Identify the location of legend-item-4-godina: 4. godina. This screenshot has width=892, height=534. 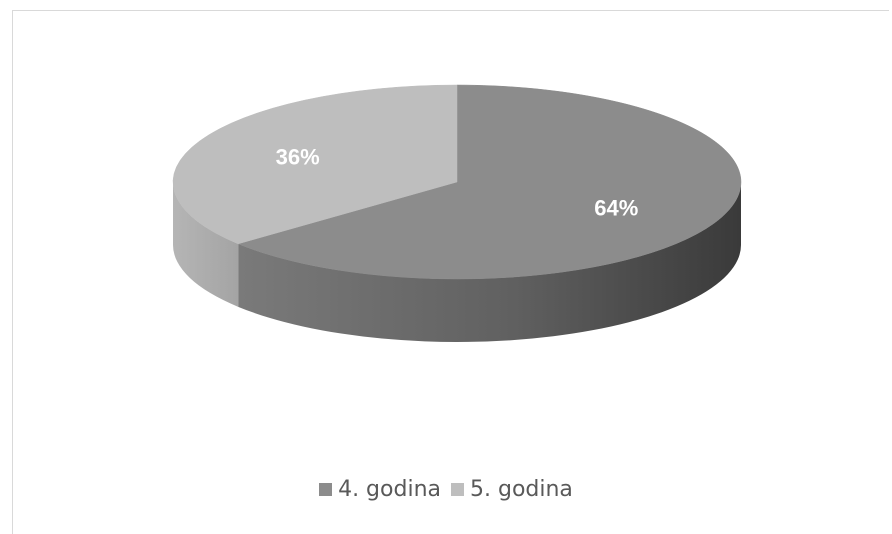
(380, 489).